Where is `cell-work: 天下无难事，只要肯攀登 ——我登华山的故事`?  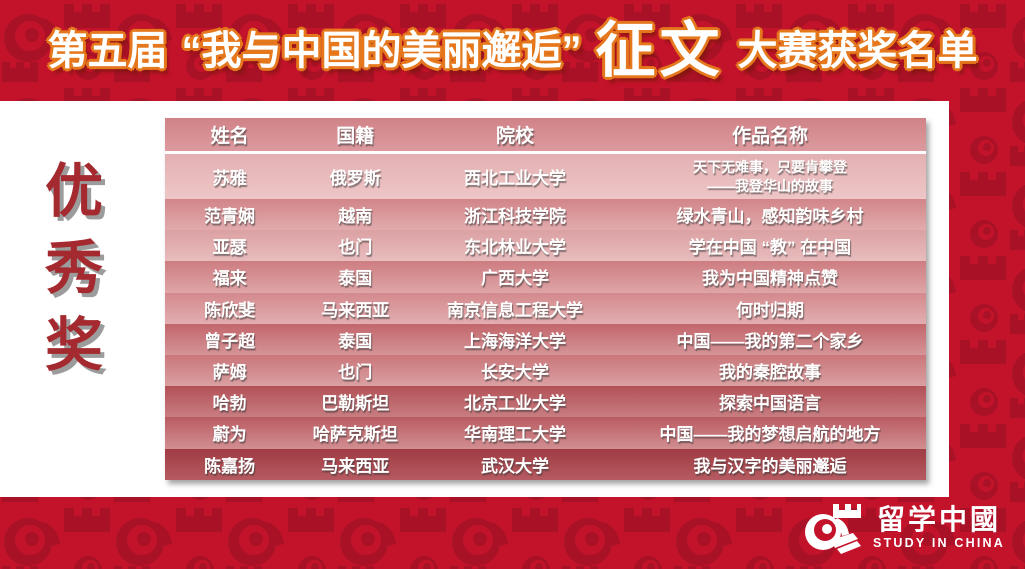 cell-work: 天下无难事，只要肯攀登 ——我登华山的故事 is located at coordinates (770, 176).